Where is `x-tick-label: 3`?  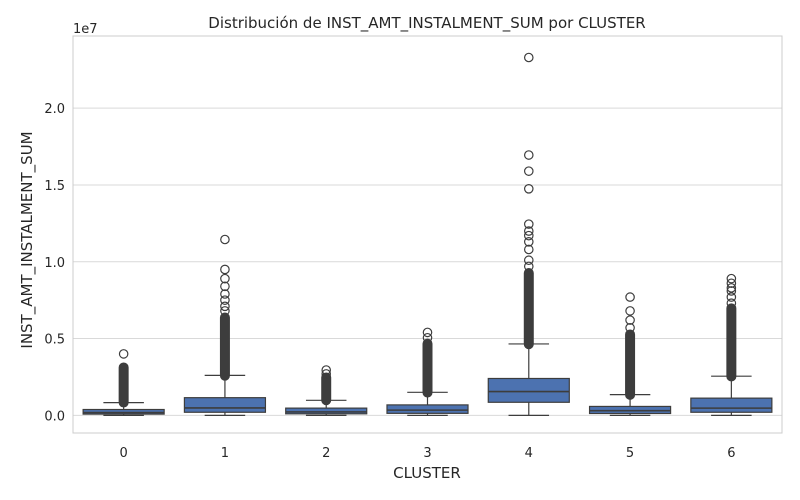
x-tick-label: 3 is located at coordinates (427, 453).